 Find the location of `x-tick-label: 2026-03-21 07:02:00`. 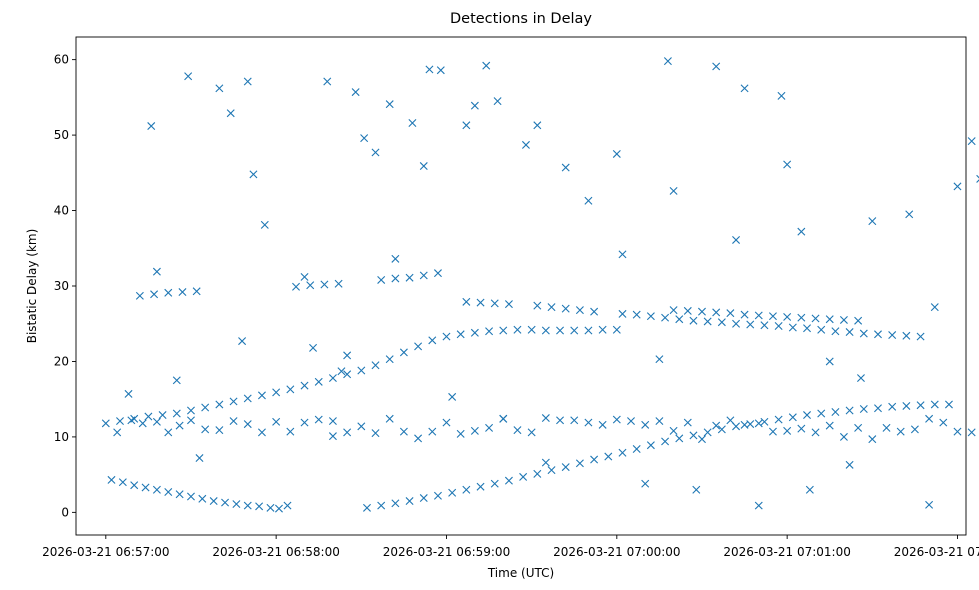

x-tick-label: 2026-03-21 07:02:00 is located at coordinates (936, 552).